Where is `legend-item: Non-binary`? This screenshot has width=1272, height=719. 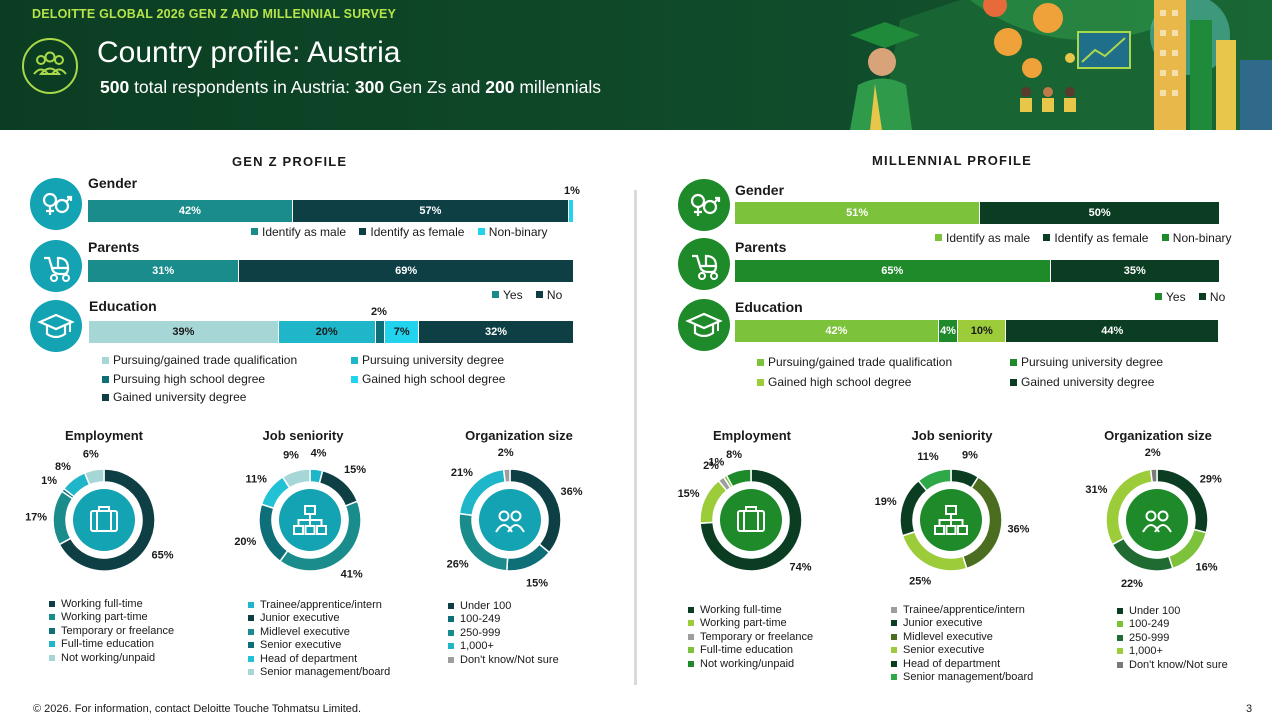
legend-item: Non-binary is located at coordinates (1196, 238).